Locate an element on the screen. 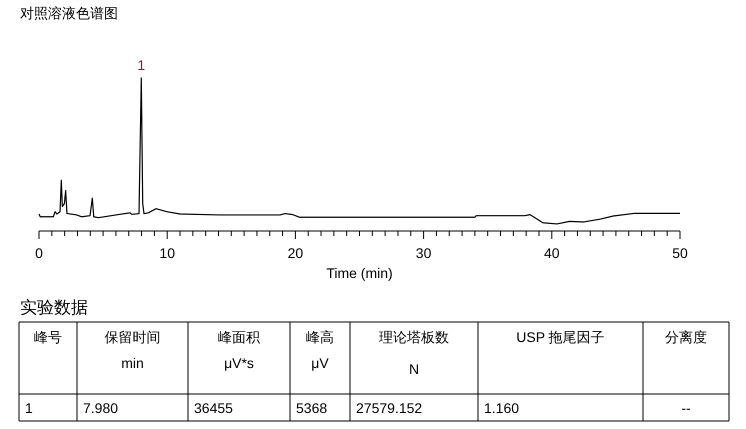 This screenshot has width=746, height=429. text: 保留时间 min is located at coordinates (132, 350).